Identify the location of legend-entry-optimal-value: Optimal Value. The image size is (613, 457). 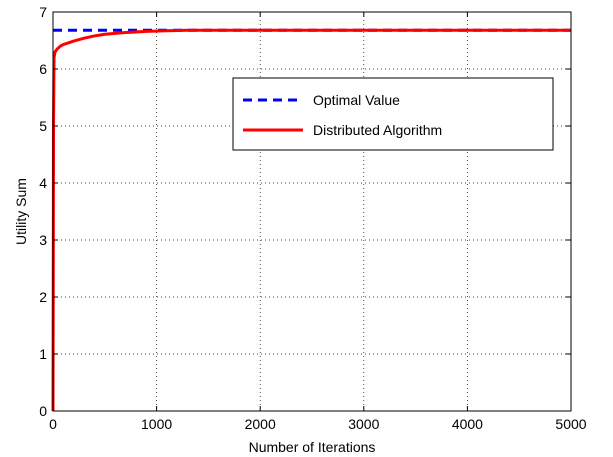
(356, 100).